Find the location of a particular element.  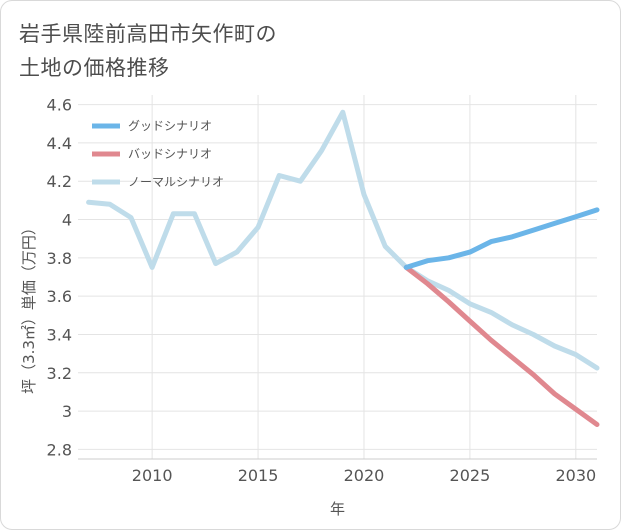

x-tick-label: 2015 is located at coordinates (258, 475).